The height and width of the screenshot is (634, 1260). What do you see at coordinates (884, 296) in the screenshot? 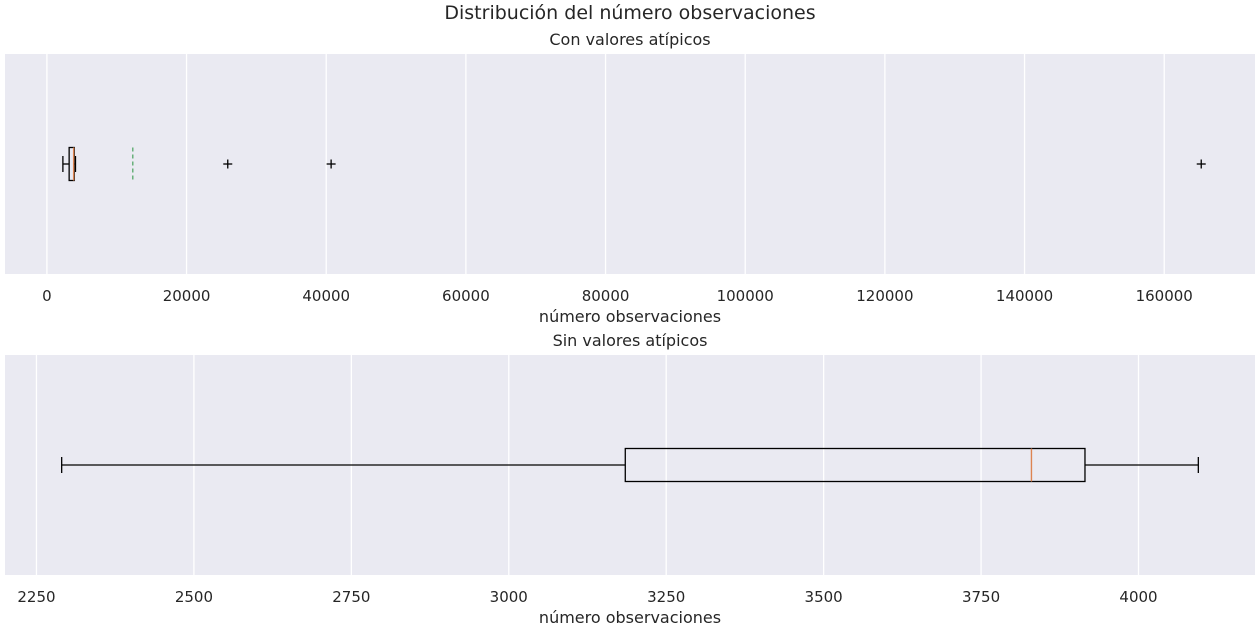
I see `x-tick-label: 120000` at bounding box center [884, 296].